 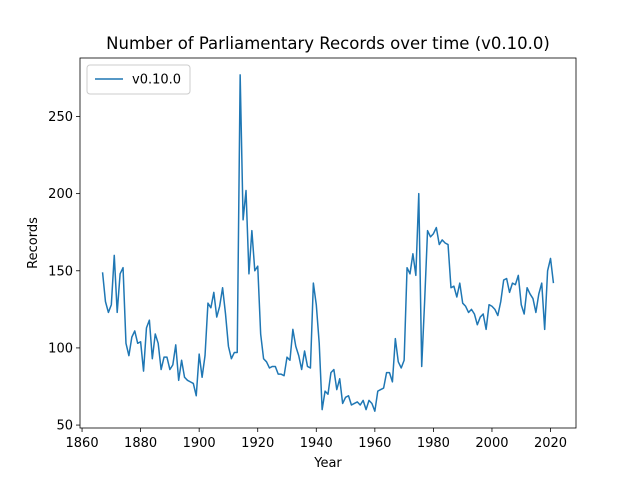 I want to click on x-tick-label: 1900, so click(x=199, y=443).